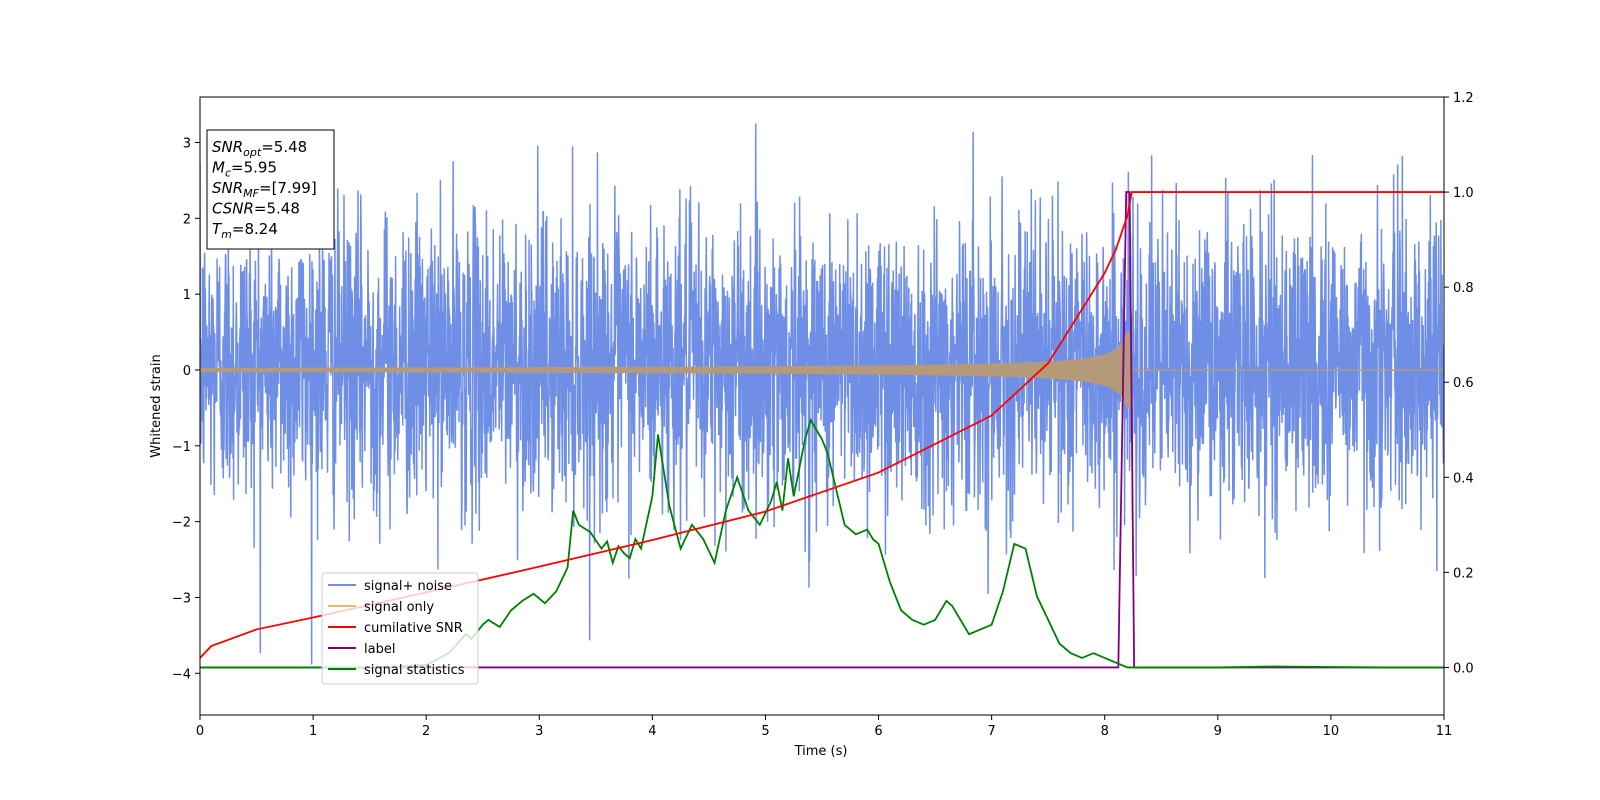  I want to click on legend-entry: cumilative SNR, so click(413, 628).